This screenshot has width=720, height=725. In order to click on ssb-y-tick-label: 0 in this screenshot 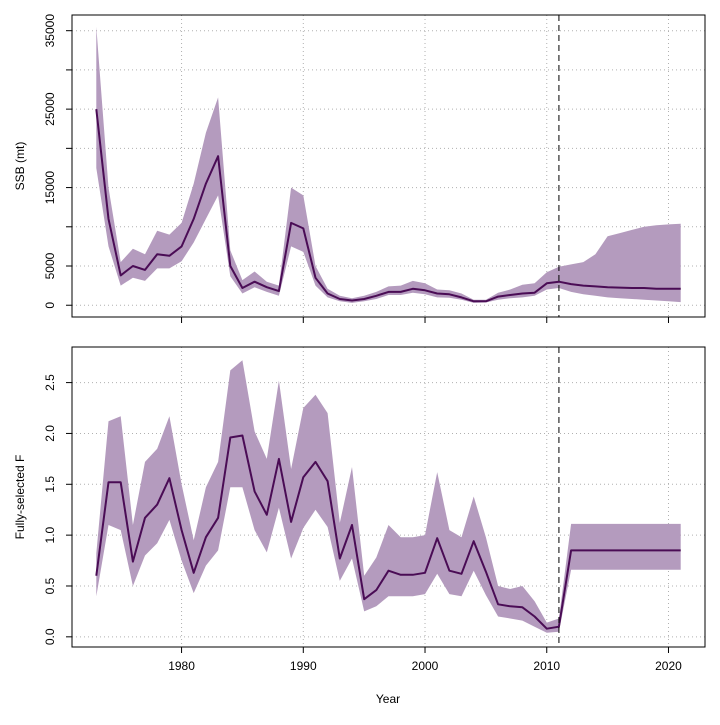, I will do `click(50, 305)`.